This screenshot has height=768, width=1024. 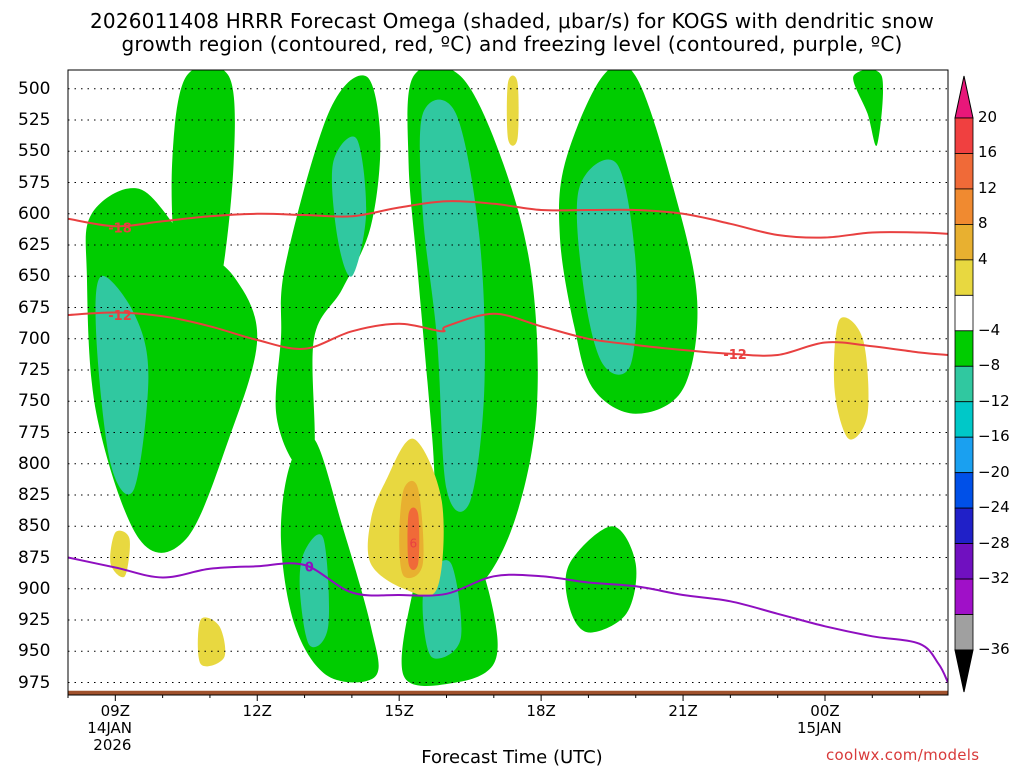 I want to click on colorbar-label-7: −12, so click(x=994, y=400).